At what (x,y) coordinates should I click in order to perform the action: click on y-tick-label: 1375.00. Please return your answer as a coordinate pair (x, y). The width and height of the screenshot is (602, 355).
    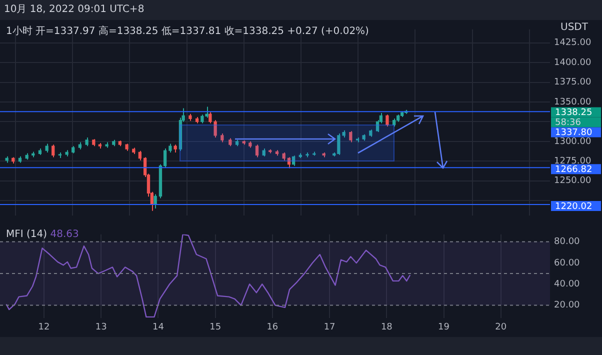
    Looking at the image, I should click on (573, 83).